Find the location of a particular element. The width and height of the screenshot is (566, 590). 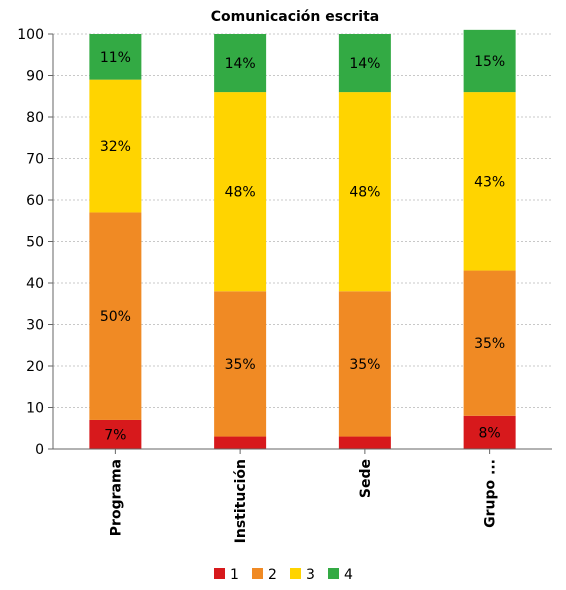

category-label: Sede is located at coordinates (366, 478).